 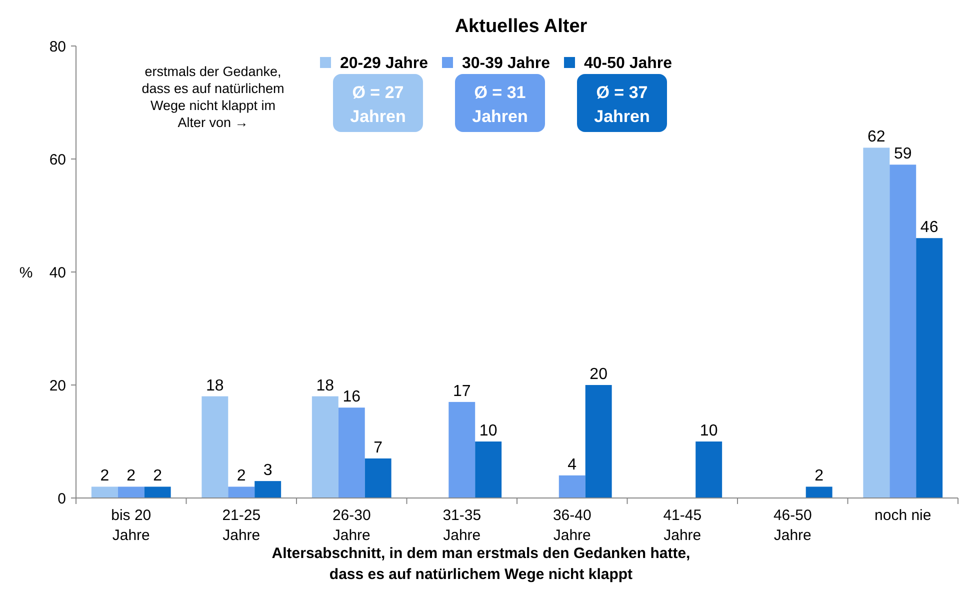 What do you see at coordinates (57, 273) in the screenshot?
I see `y-tick-label: 40` at bounding box center [57, 273].